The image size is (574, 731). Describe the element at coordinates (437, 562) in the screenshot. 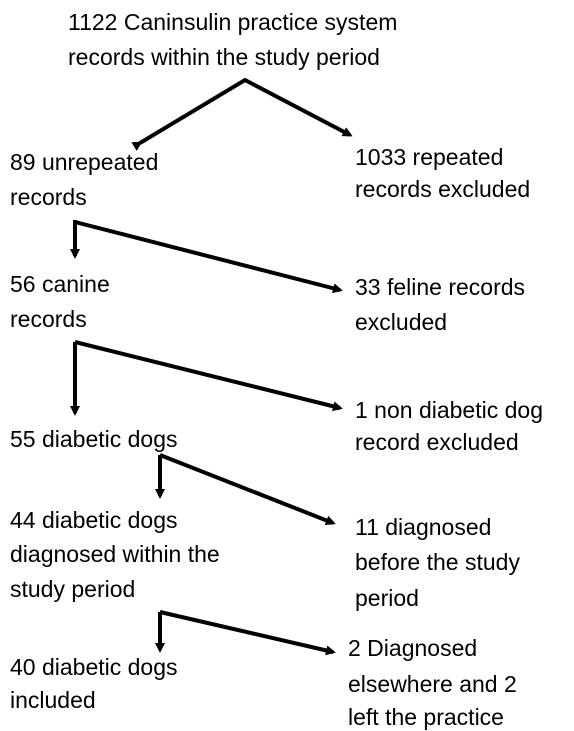

I see `node-text: before the study` at that location.